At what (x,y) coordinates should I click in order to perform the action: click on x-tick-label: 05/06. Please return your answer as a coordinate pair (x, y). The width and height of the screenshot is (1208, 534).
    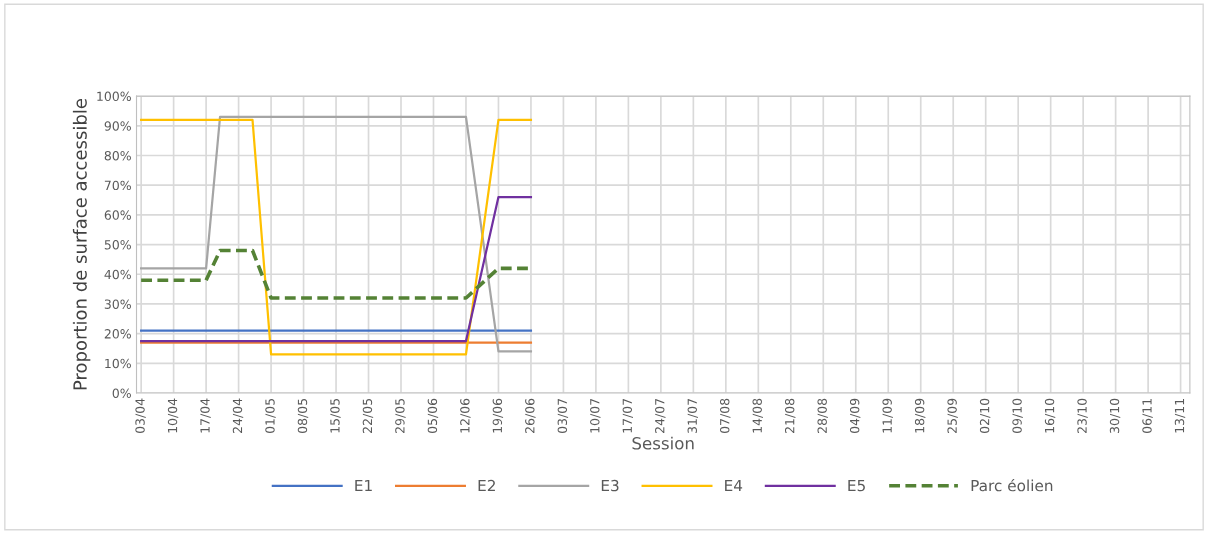
    Looking at the image, I should click on (433, 416).